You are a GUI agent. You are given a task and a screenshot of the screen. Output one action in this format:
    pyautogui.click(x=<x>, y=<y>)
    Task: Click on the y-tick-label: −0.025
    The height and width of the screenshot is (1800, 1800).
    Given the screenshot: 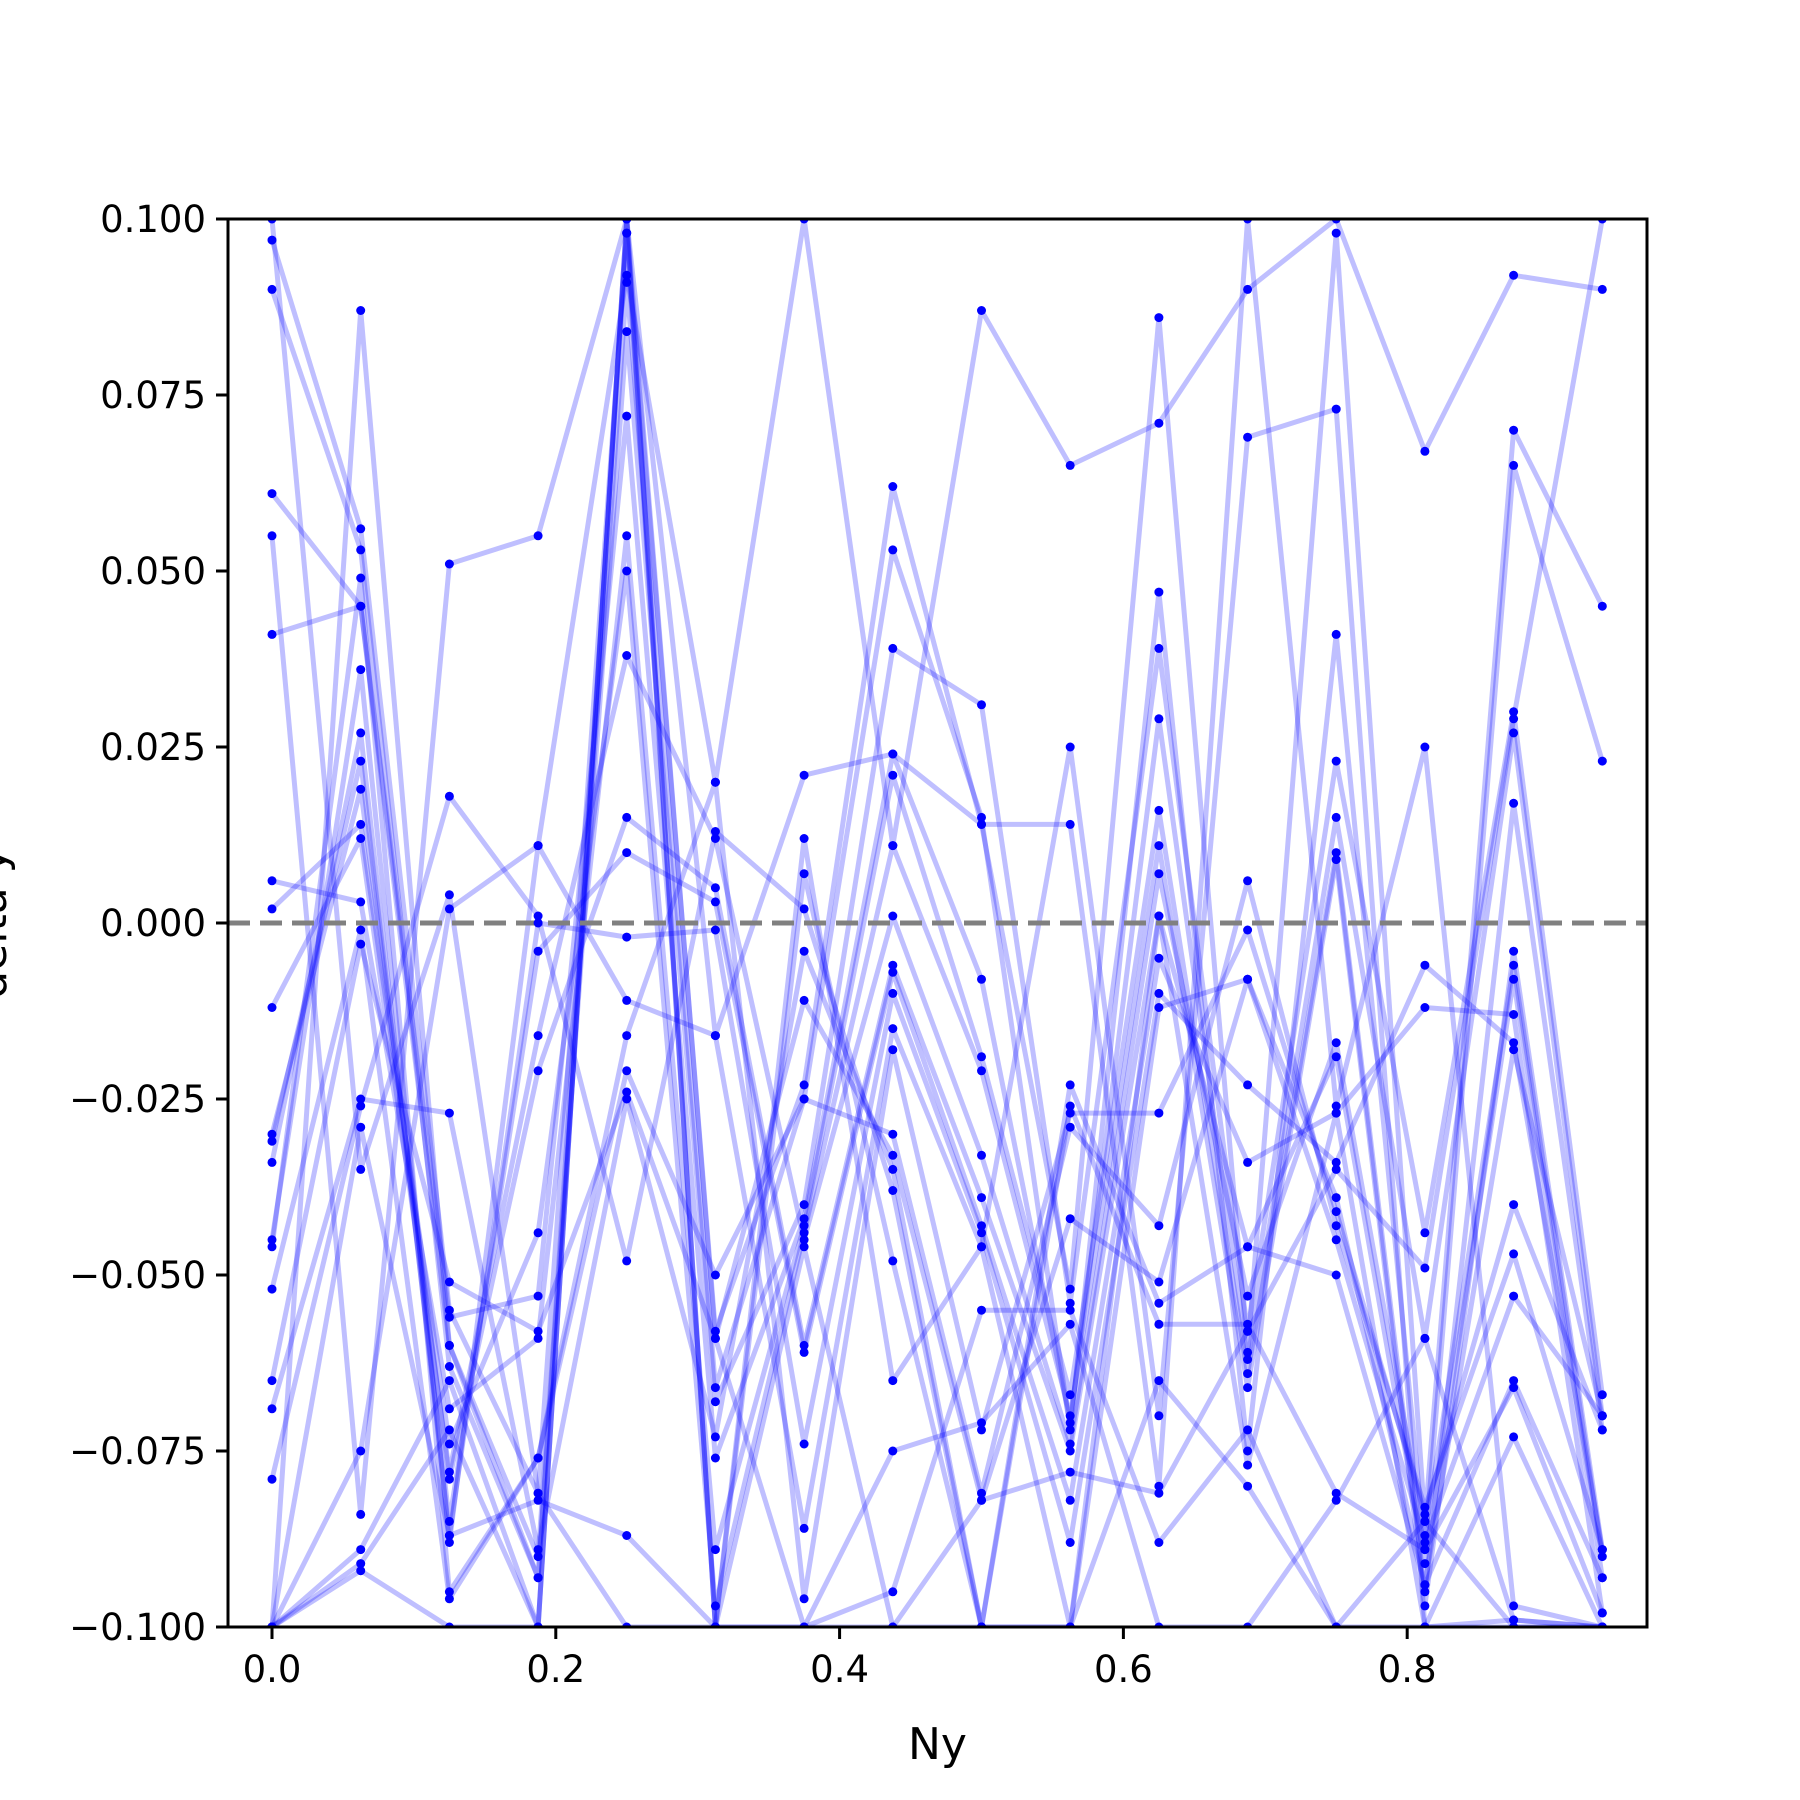 What is the action you would take?
    pyautogui.click(x=137, y=1099)
    